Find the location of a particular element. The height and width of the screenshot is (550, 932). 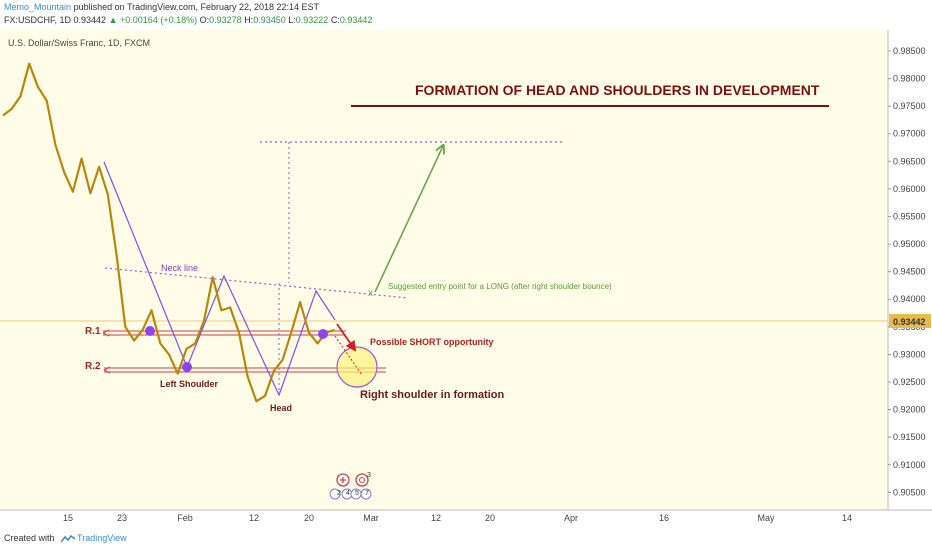

y-tick-label: 0.92000 is located at coordinates (909, 410).